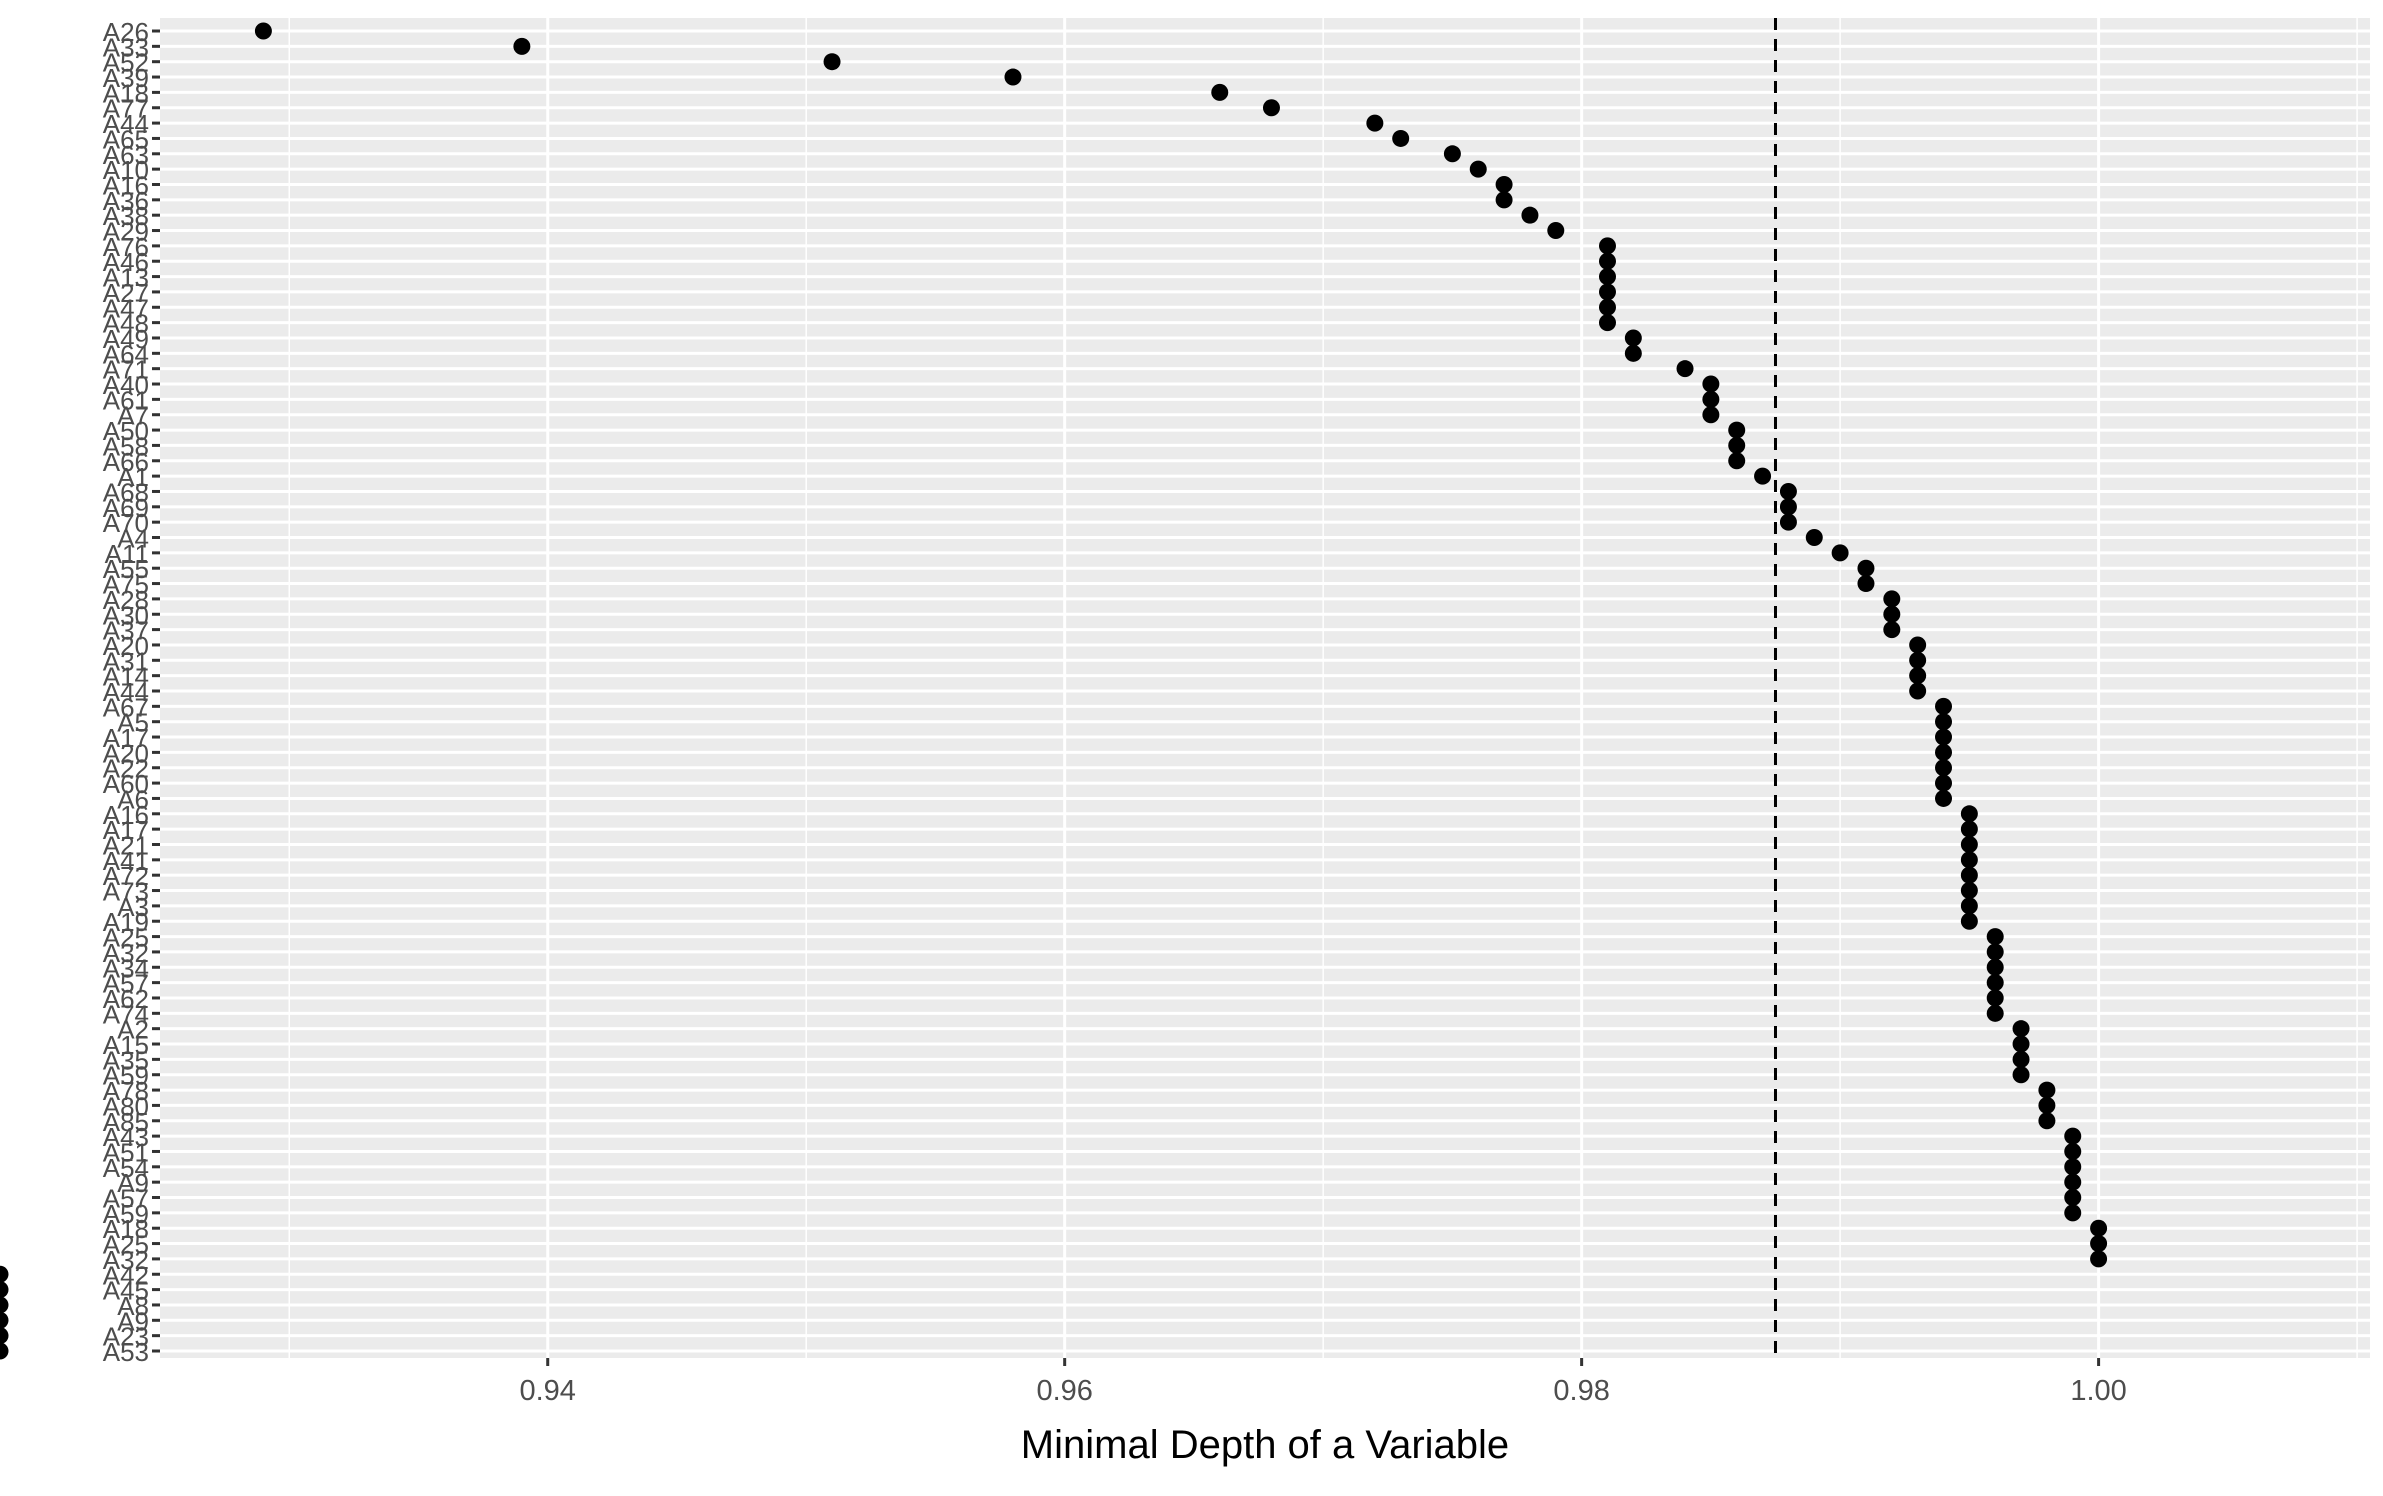  Describe the element at coordinates (126, 278) in the screenshot. I see `y-tick-label: A13` at that location.